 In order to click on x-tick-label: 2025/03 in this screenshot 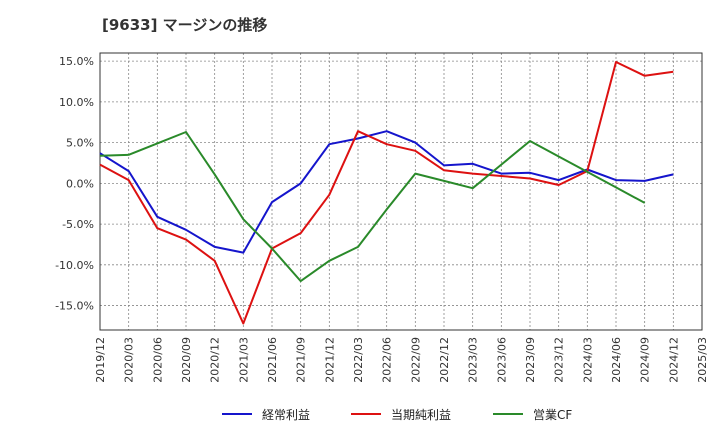, I will do `click(702, 360)`.